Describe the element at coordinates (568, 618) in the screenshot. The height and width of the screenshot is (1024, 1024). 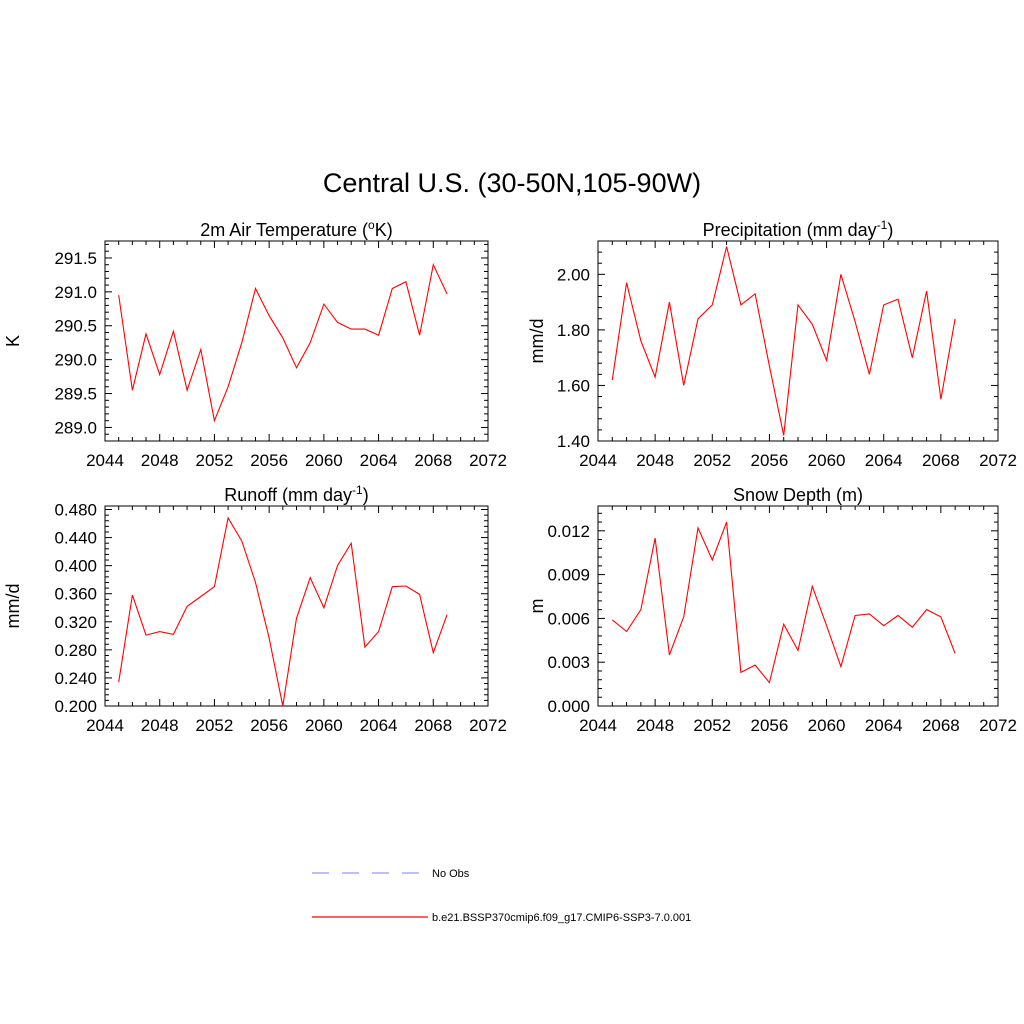
I see `y-tick-label: 0.006` at that location.